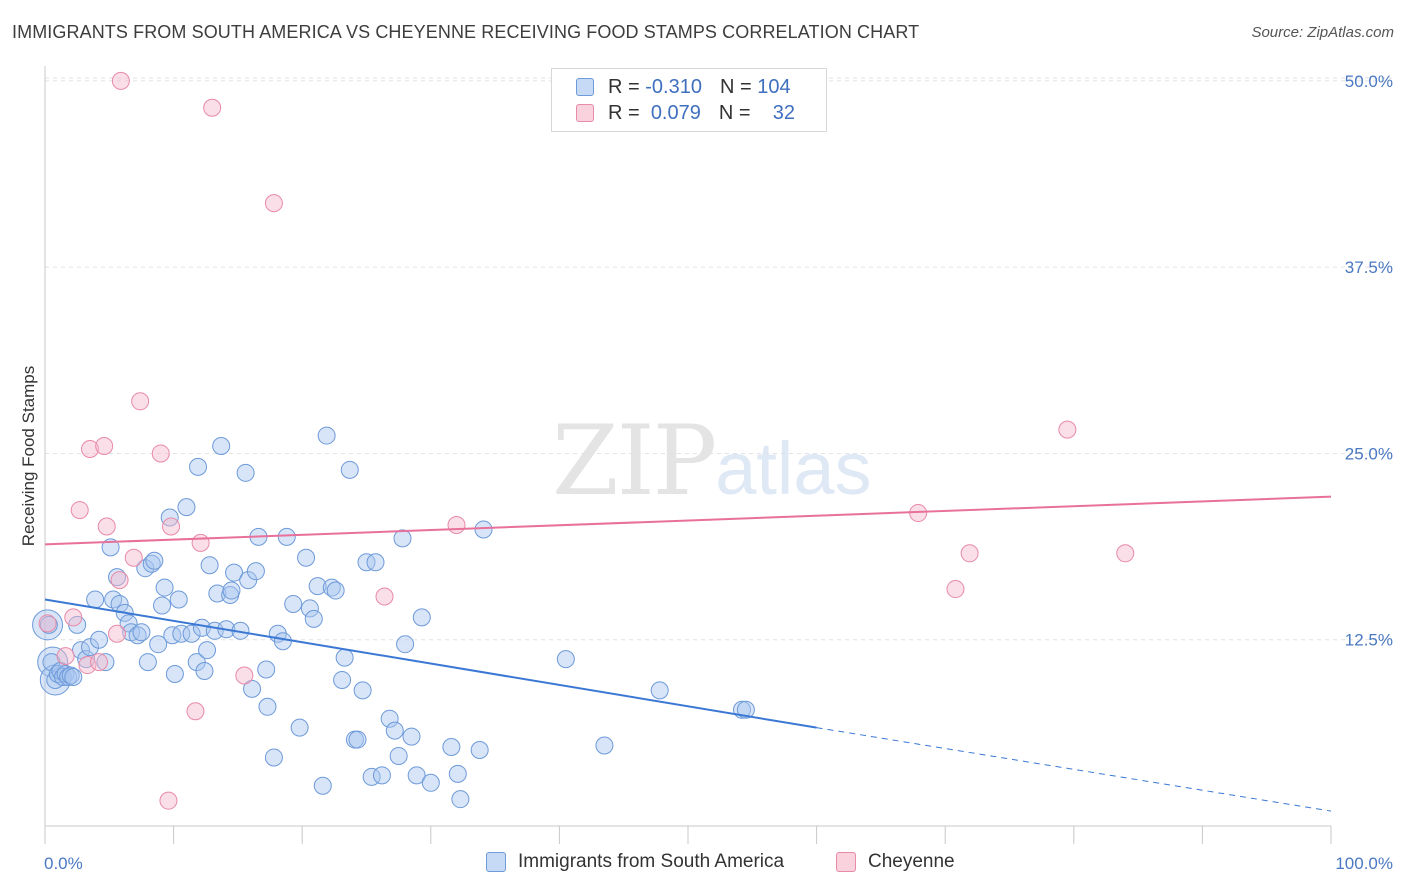  Describe the element at coordinates (651, 861) in the screenshot. I see `bottom-legend-label: Immigrants from South America` at that location.